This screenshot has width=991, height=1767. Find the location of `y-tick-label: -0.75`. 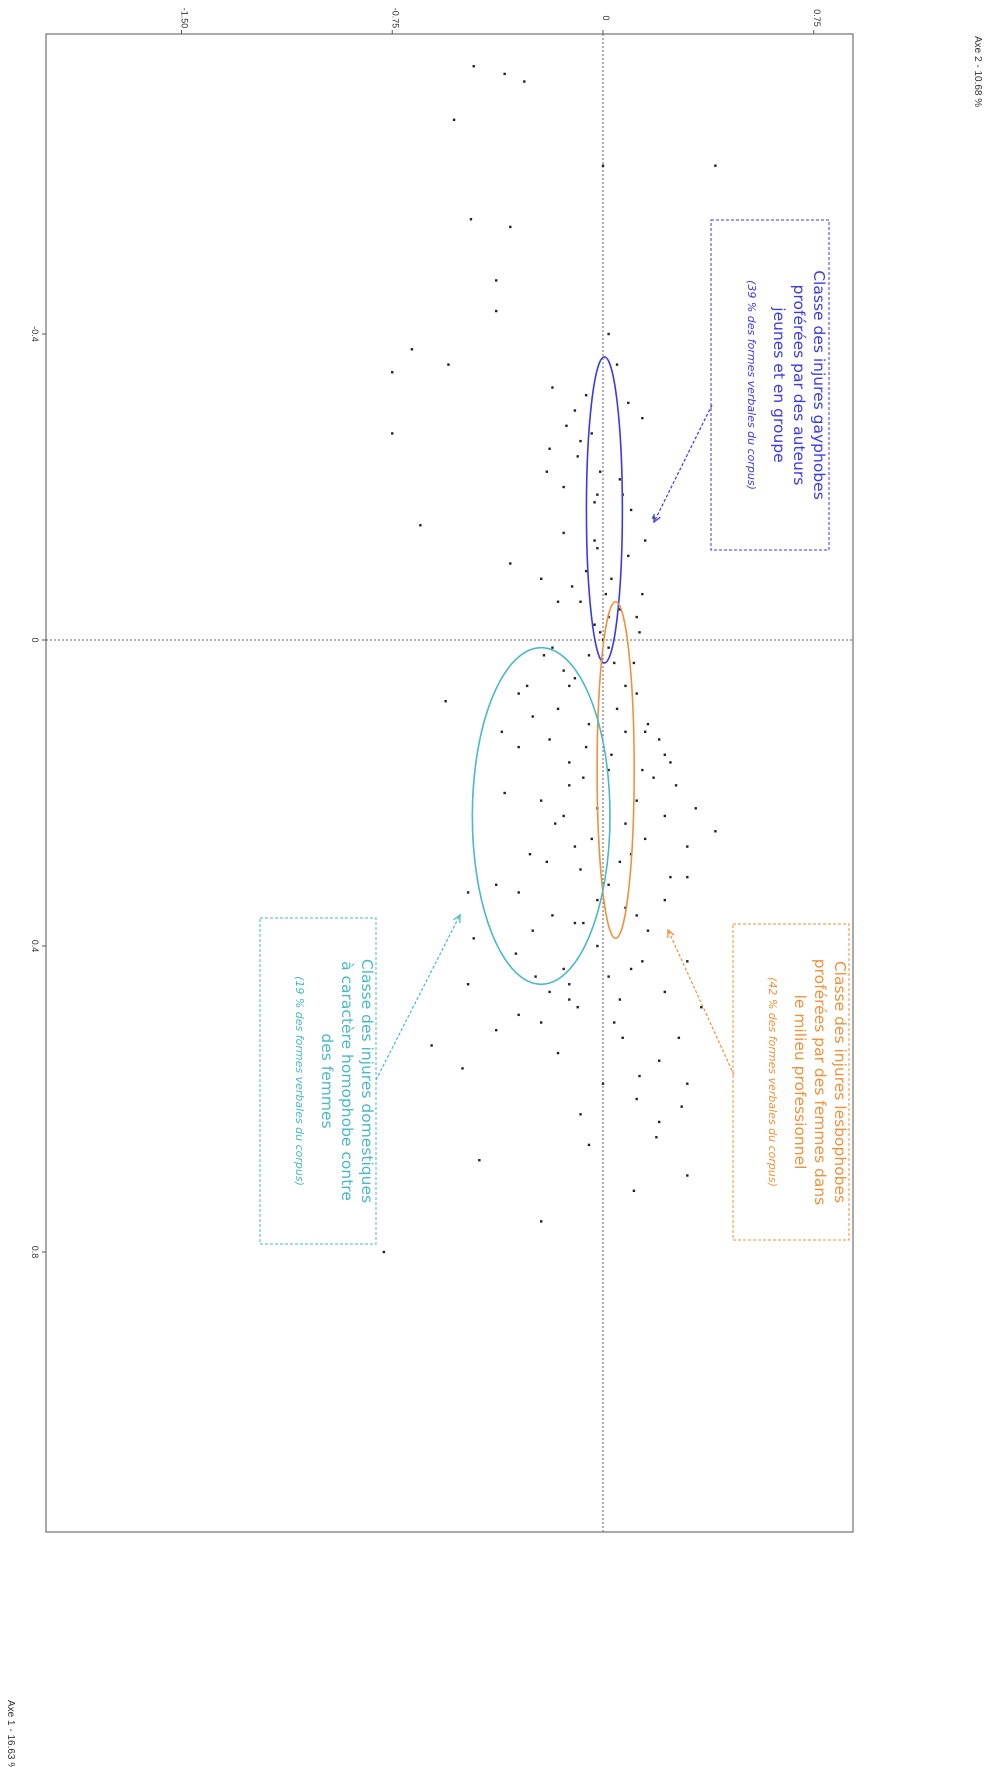

y-tick-label: -0.75 is located at coordinates (395, 18).